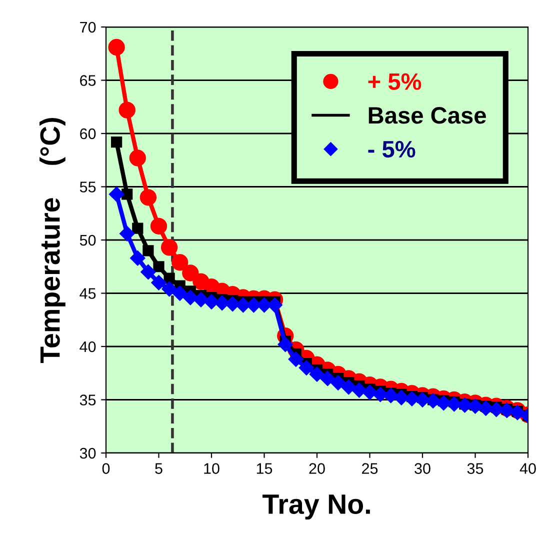 The image size is (554, 538). Describe the element at coordinates (427, 115) in the screenshot. I see `legend-label: Base Case` at that location.